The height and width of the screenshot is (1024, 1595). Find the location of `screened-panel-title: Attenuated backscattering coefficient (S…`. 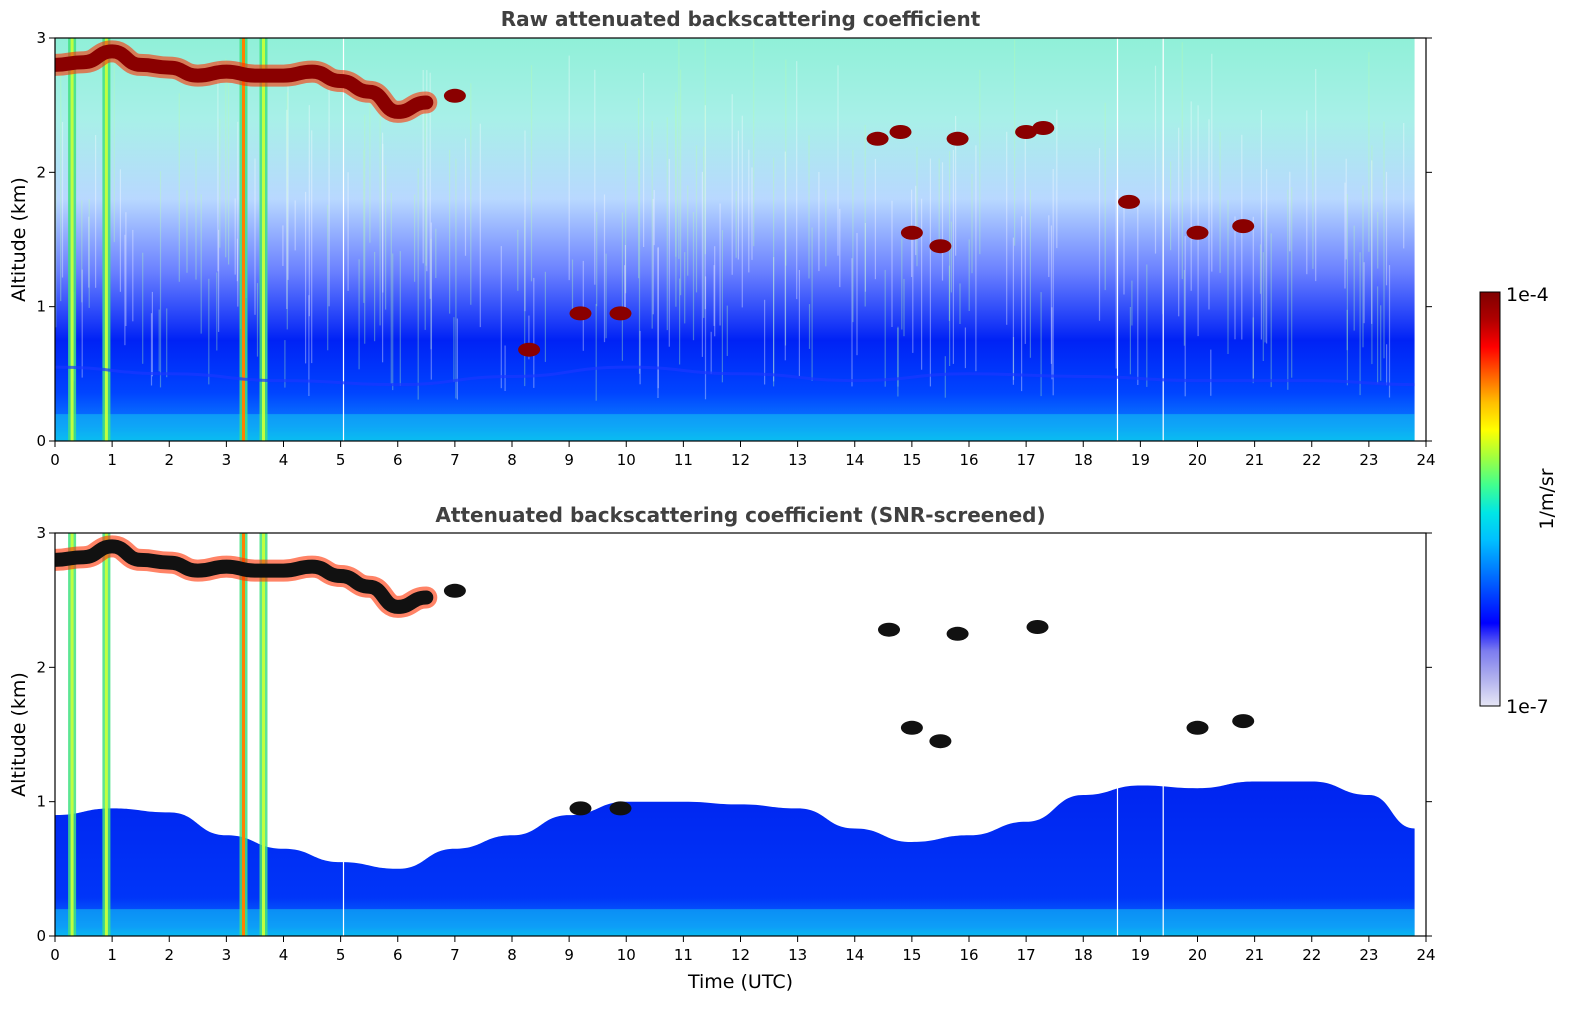

screened-panel-title: Attenuated backscattering coefficient (S… is located at coordinates (740, 515).